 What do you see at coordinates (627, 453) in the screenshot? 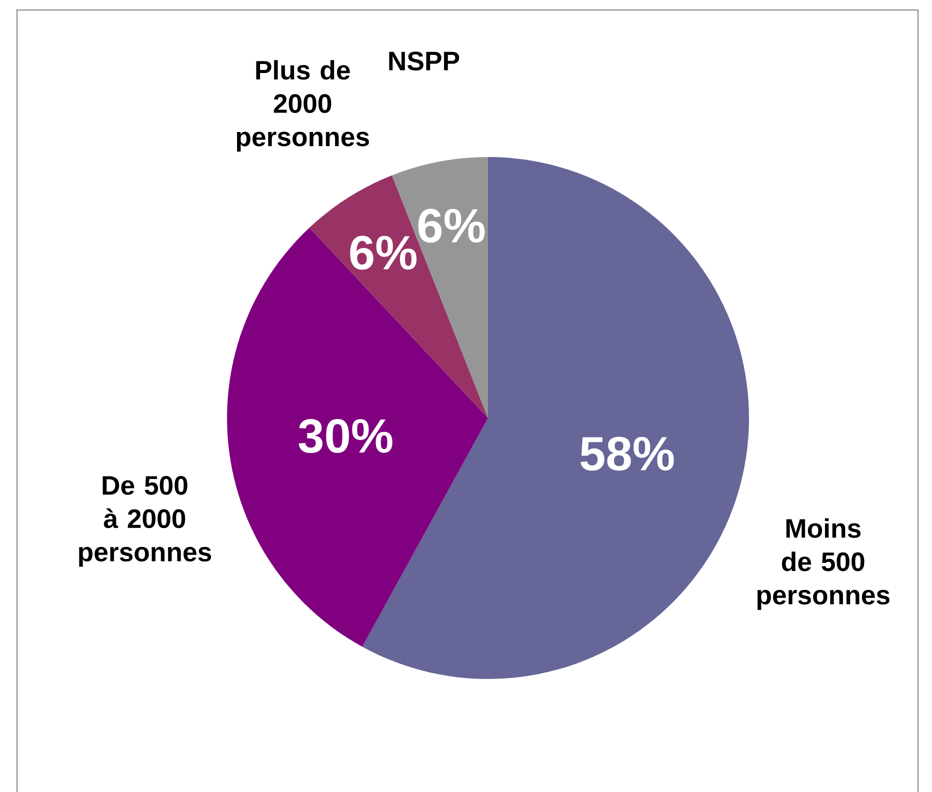
I see `data-label: 58%` at bounding box center [627, 453].